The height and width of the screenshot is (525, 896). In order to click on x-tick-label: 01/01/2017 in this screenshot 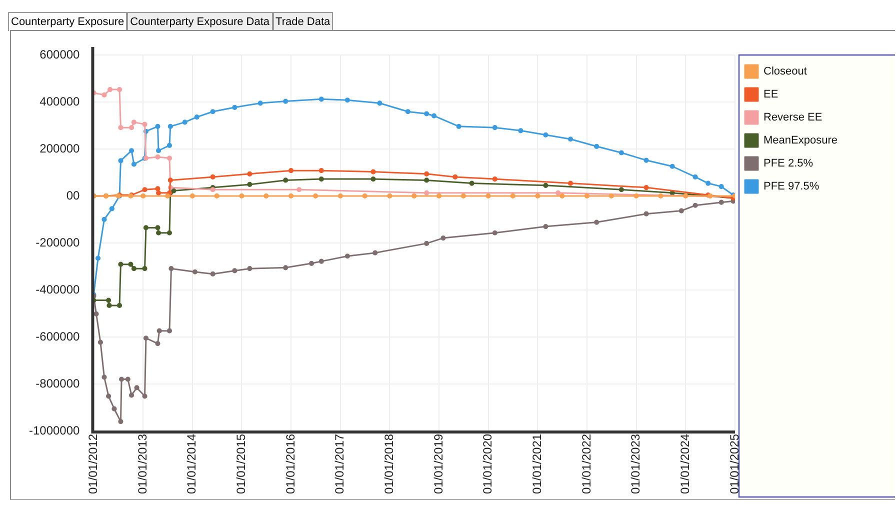, I will do `click(339, 464)`.